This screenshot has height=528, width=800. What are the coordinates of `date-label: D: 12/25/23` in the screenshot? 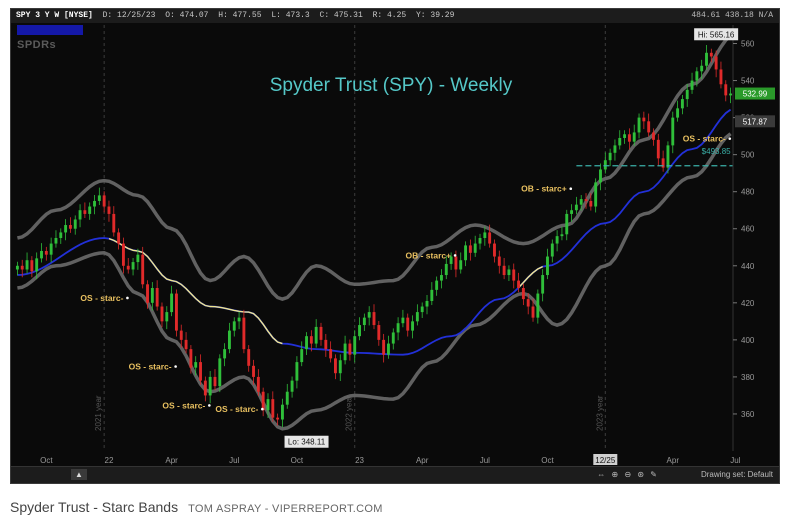 It's located at (129, 15).